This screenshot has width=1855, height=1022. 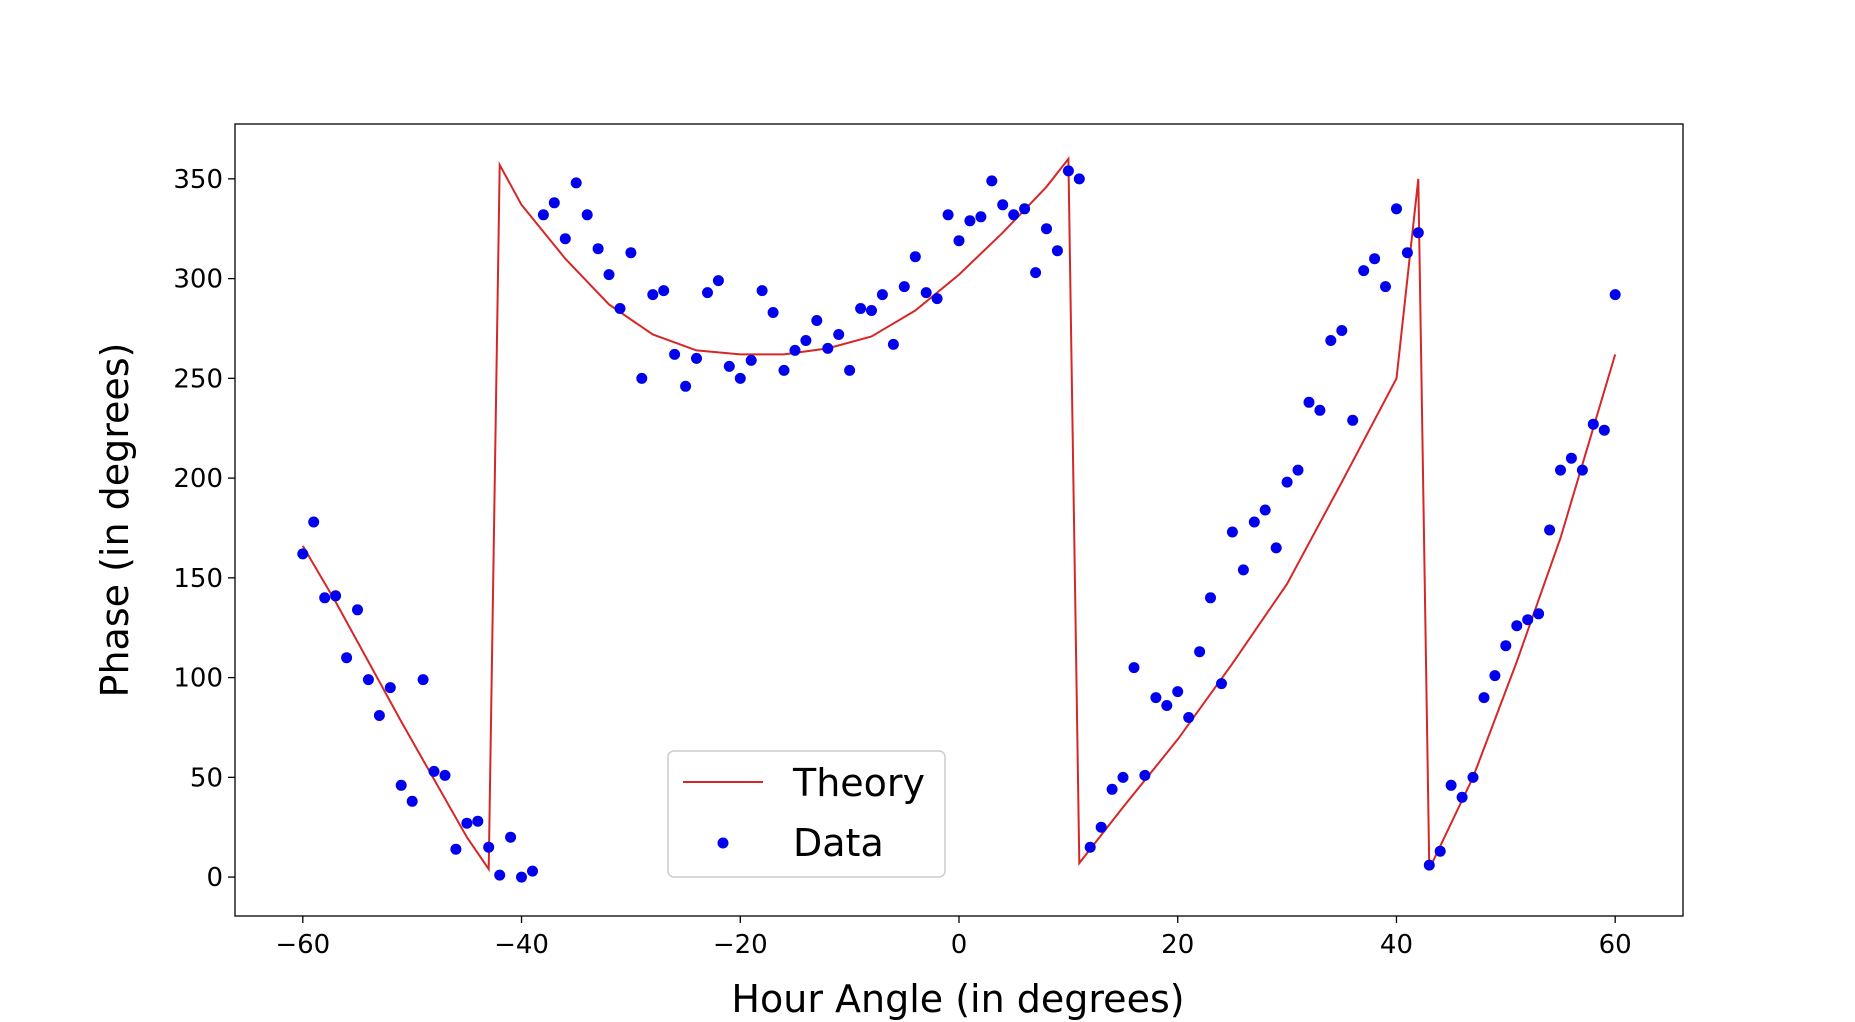 What do you see at coordinates (723, 843) in the screenshot?
I see `legend-data-swatch` at bounding box center [723, 843].